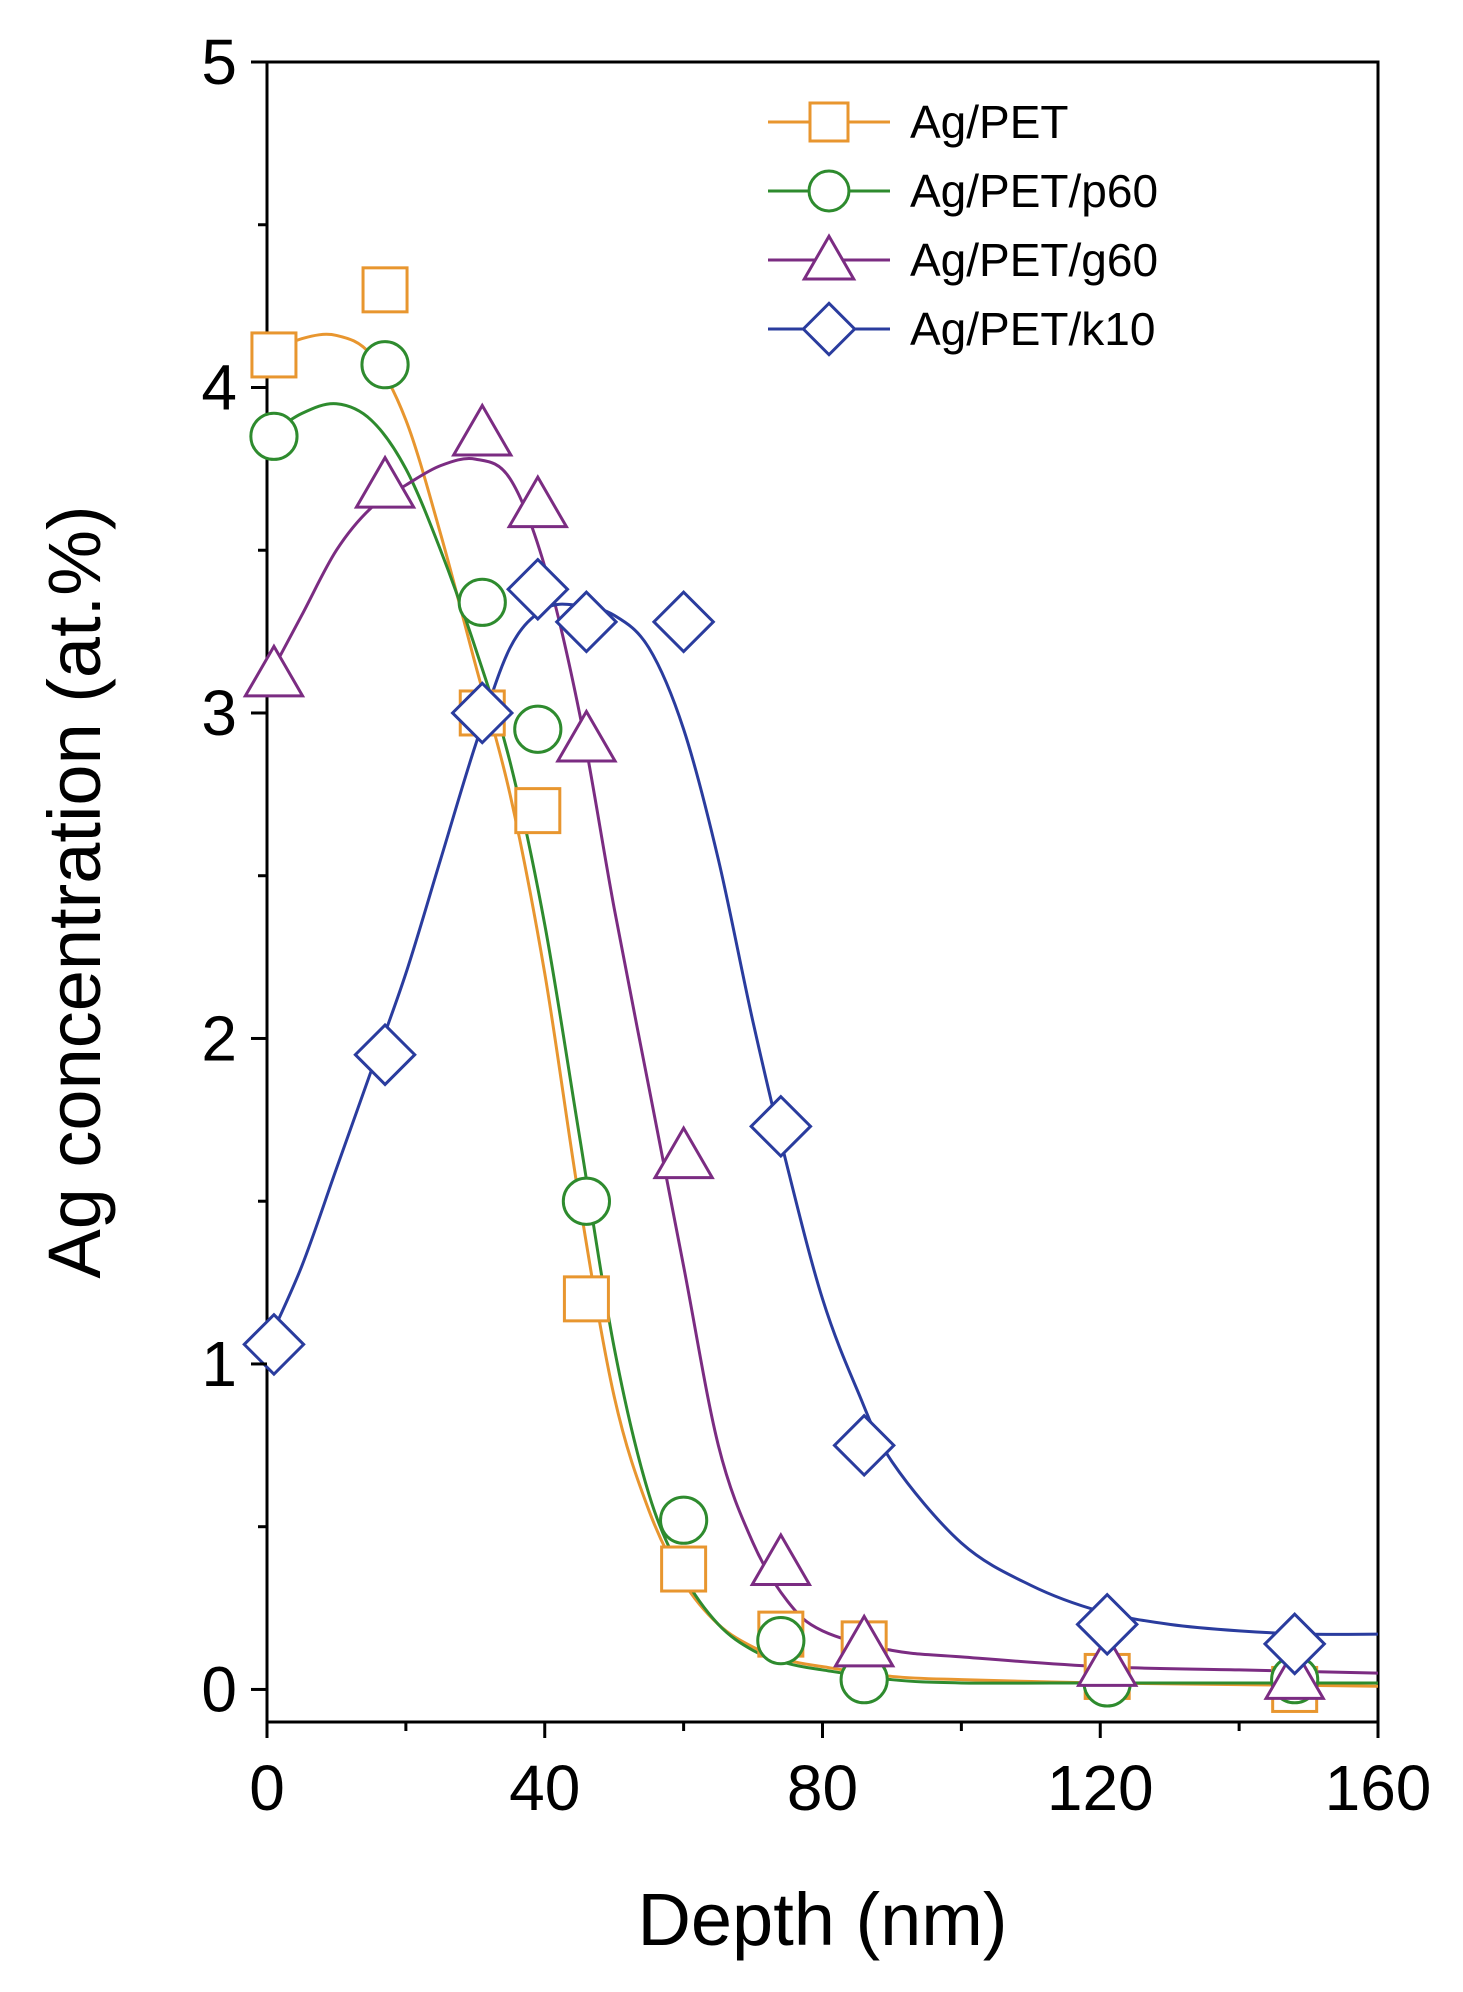  Describe the element at coordinates (219, 1689) in the screenshot. I see `y-tick-label: 0` at that location.